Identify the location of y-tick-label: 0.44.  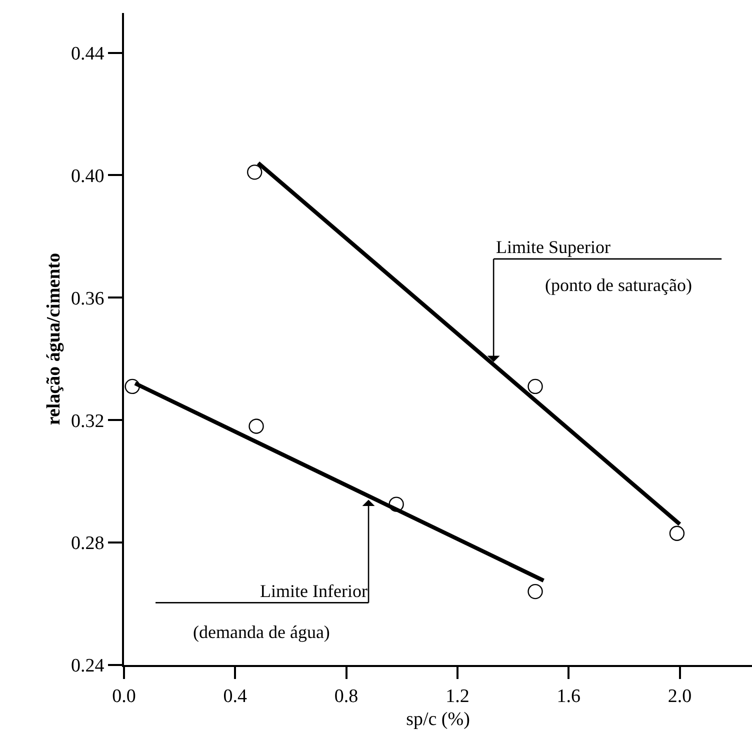
(87, 53).